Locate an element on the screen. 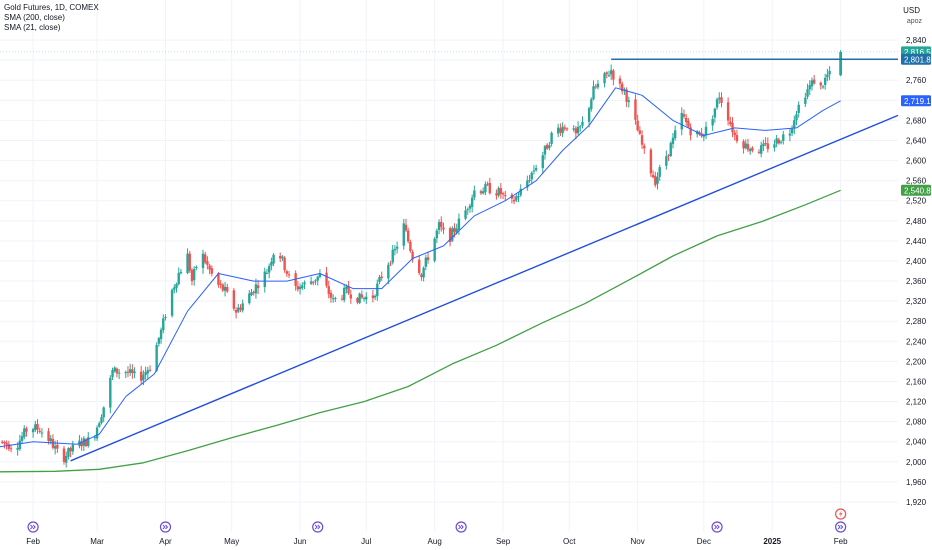  y-tick-label: 2,080 is located at coordinates (916, 422).